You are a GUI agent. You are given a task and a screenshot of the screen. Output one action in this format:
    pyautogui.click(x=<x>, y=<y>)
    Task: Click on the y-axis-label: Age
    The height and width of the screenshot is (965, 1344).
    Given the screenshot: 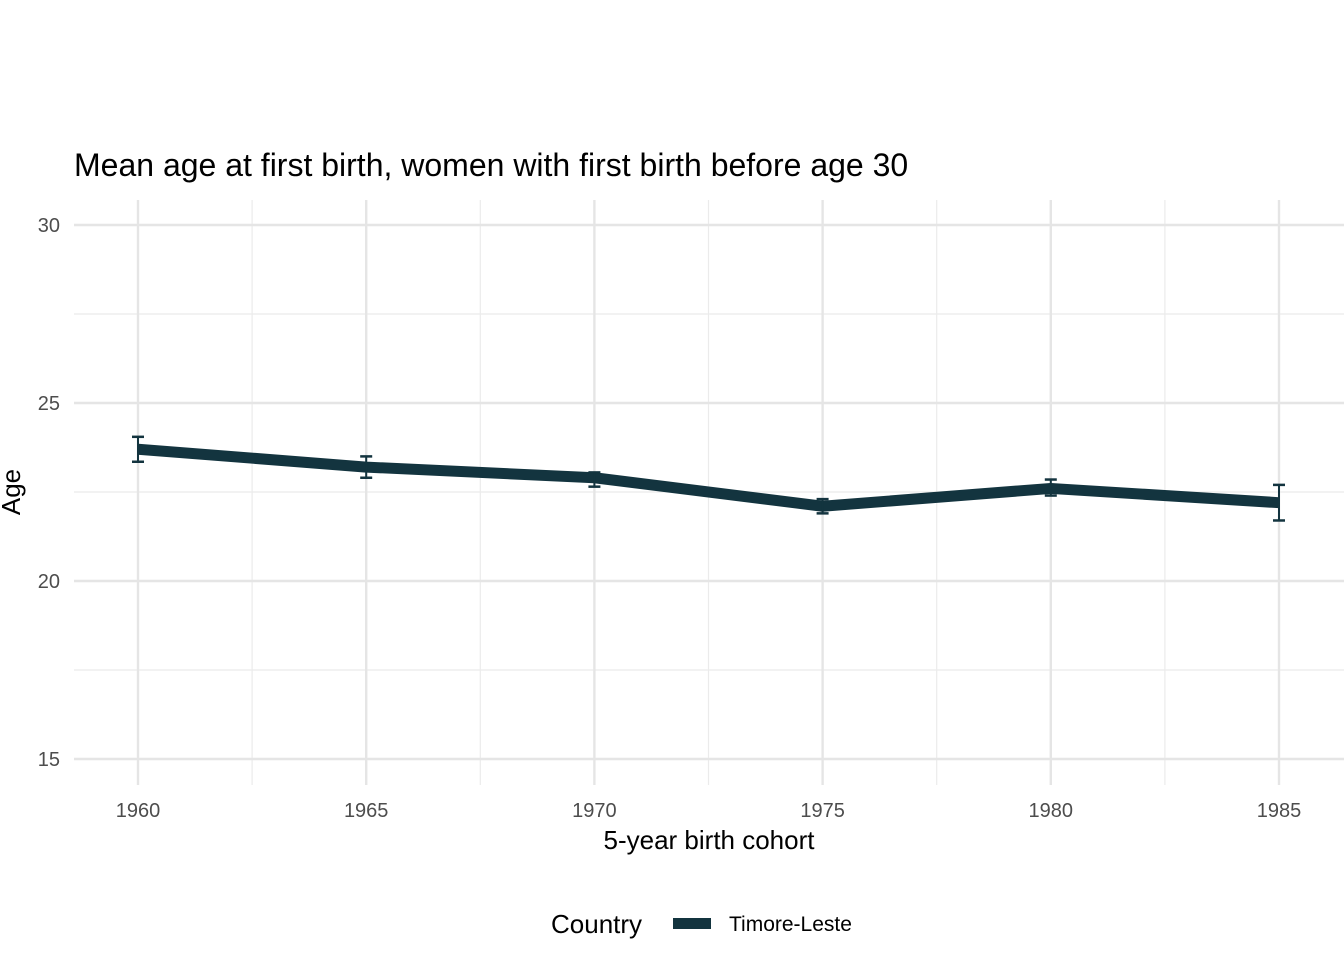 What is the action you would take?
    pyautogui.click(x=13, y=492)
    